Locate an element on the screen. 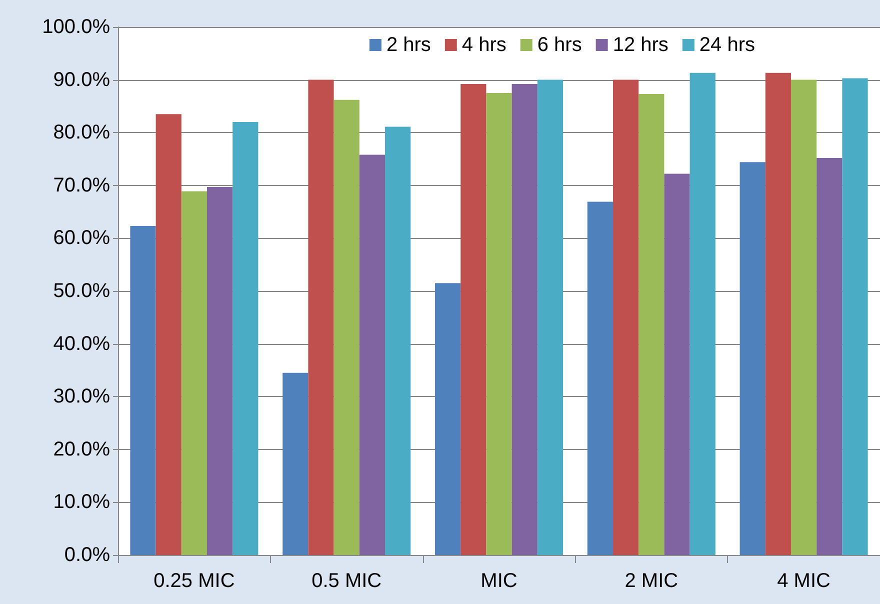 The height and width of the screenshot is (604, 880). legend-label: 12 hrs is located at coordinates (640, 45).